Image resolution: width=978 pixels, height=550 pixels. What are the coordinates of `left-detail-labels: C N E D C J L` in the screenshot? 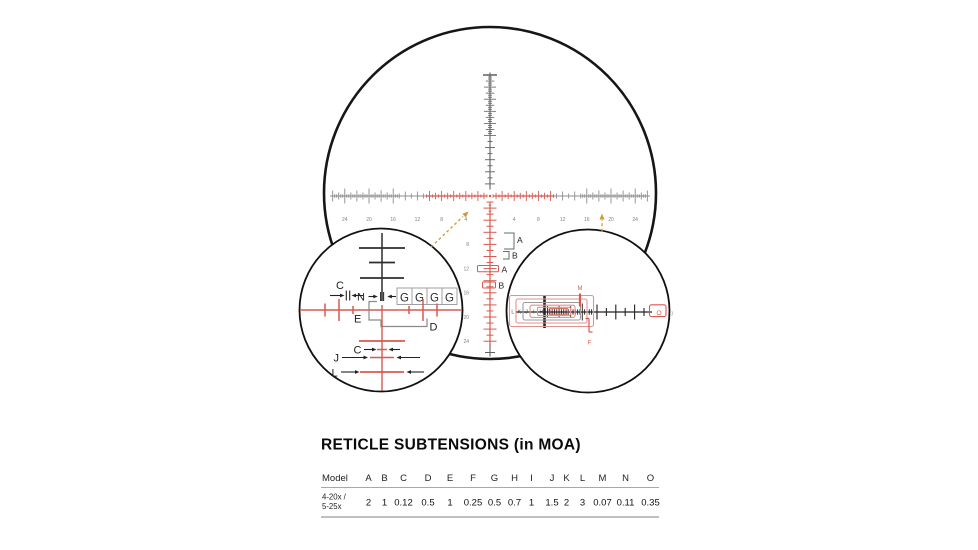 It's located at (385, 330).